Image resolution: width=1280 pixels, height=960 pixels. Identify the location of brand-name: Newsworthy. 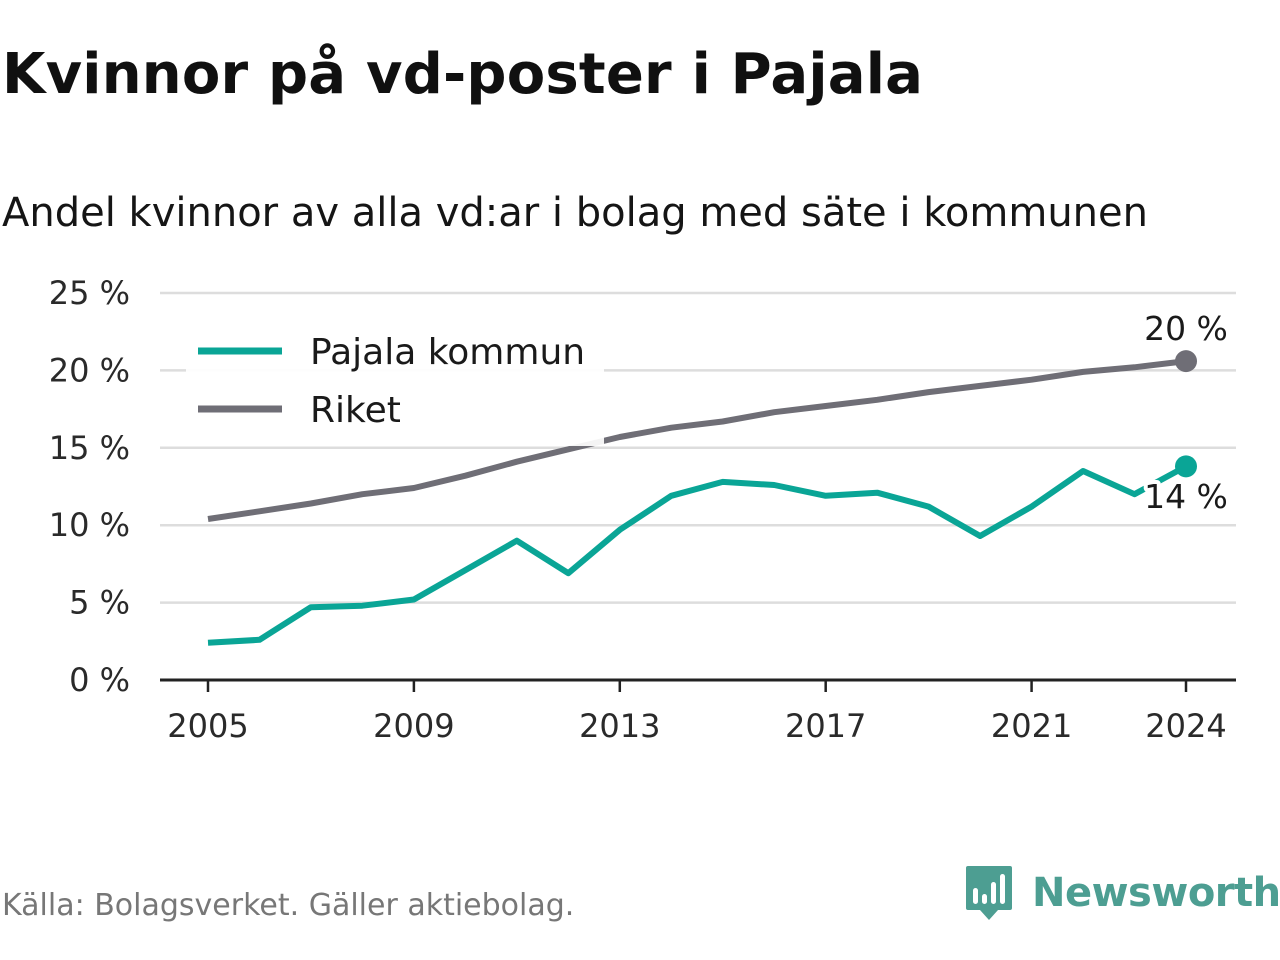
(1156, 893).